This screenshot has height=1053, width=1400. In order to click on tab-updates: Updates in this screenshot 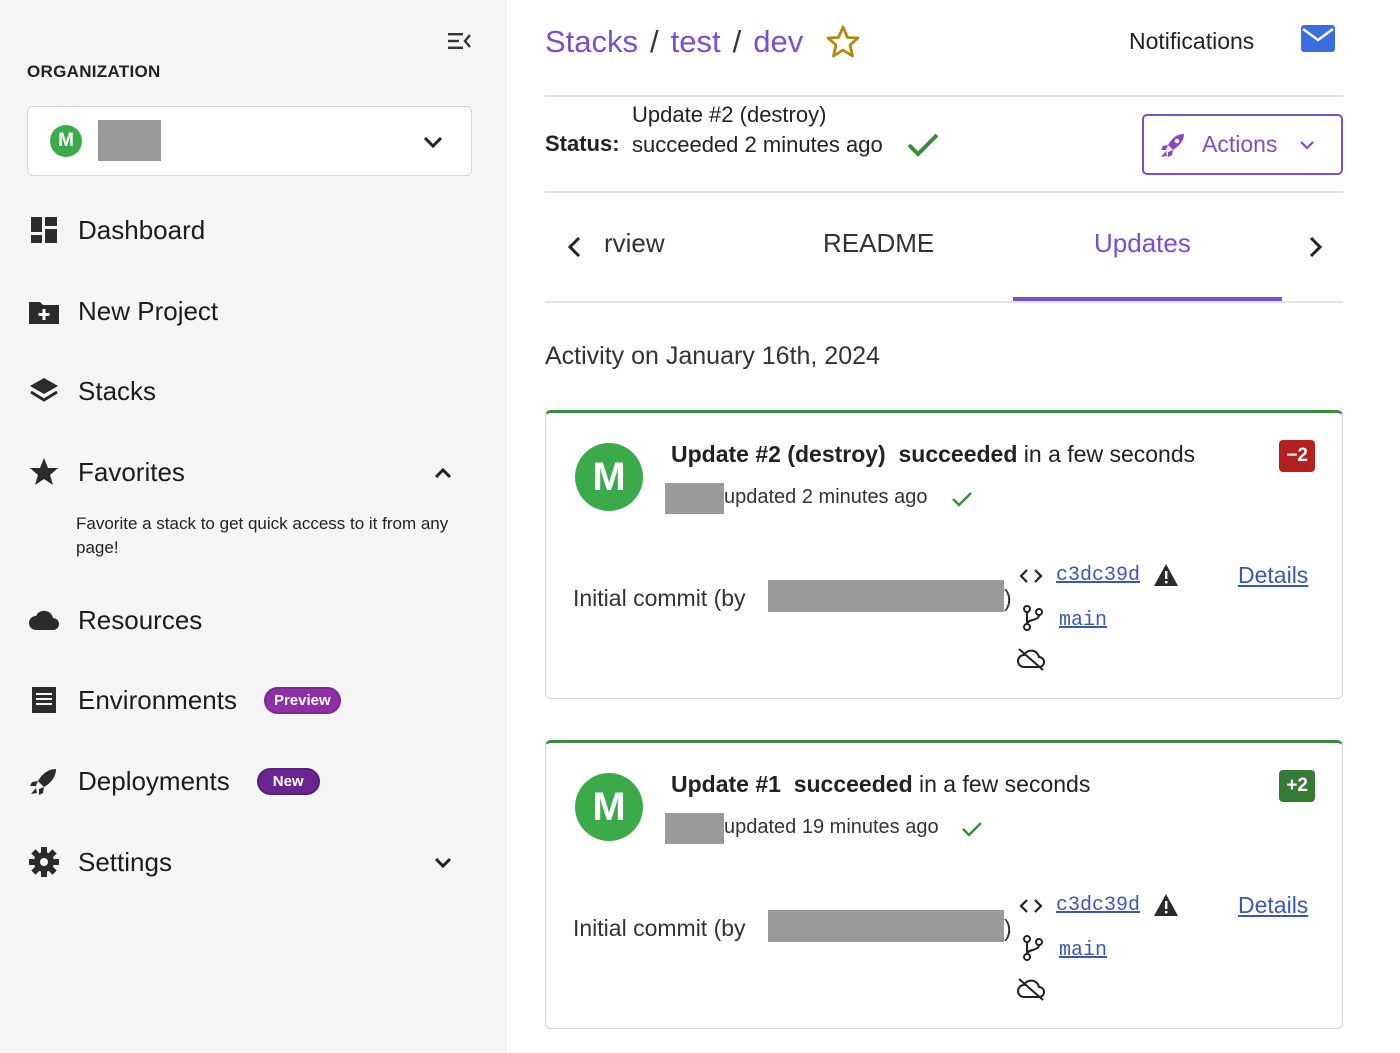, I will do `click(1142, 243)`.